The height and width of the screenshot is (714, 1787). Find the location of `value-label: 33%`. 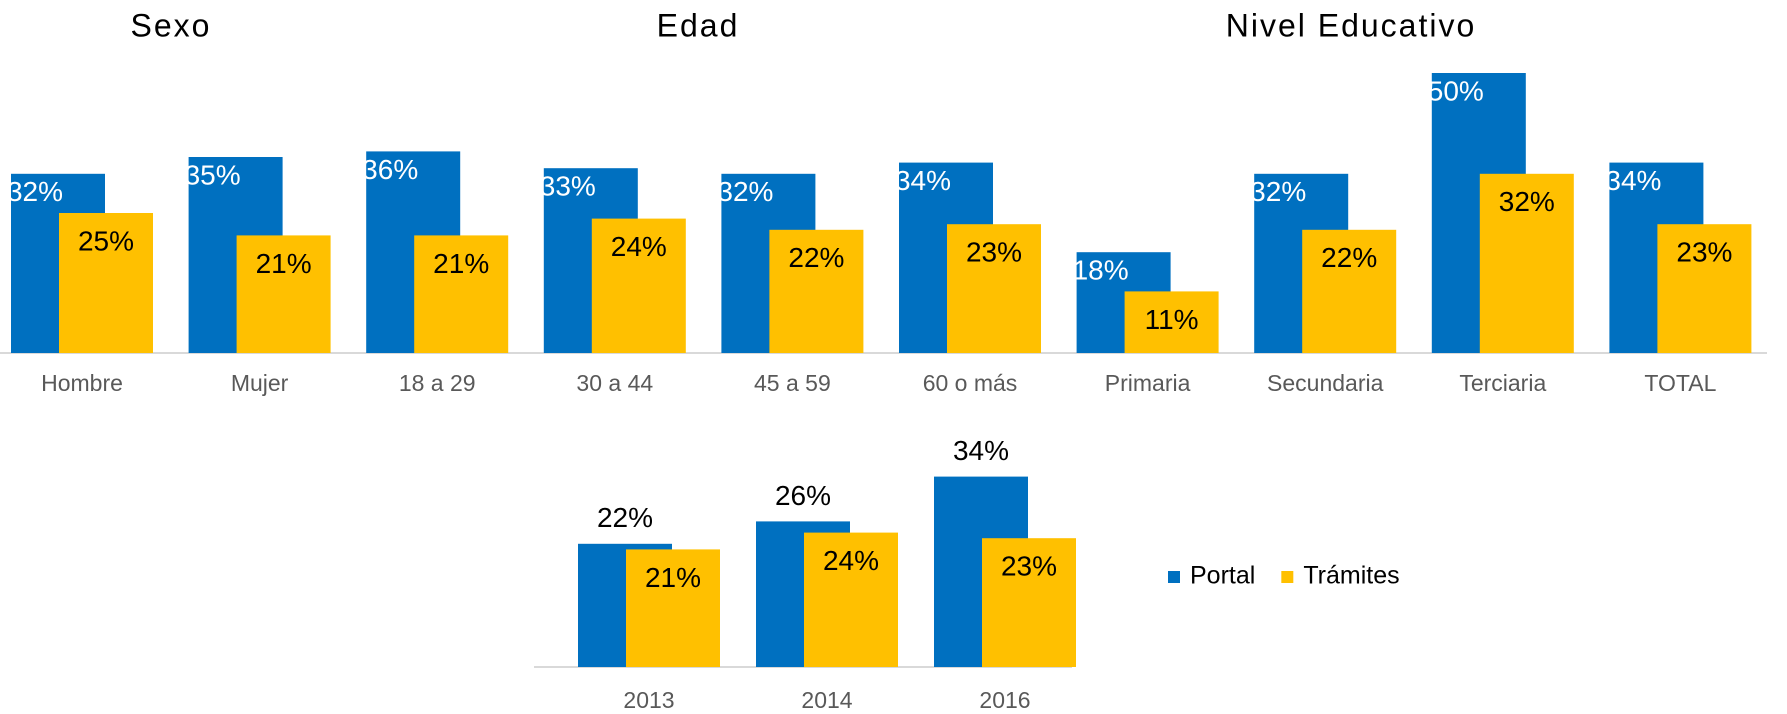

value-label: 33% is located at coordinates (568, 186).